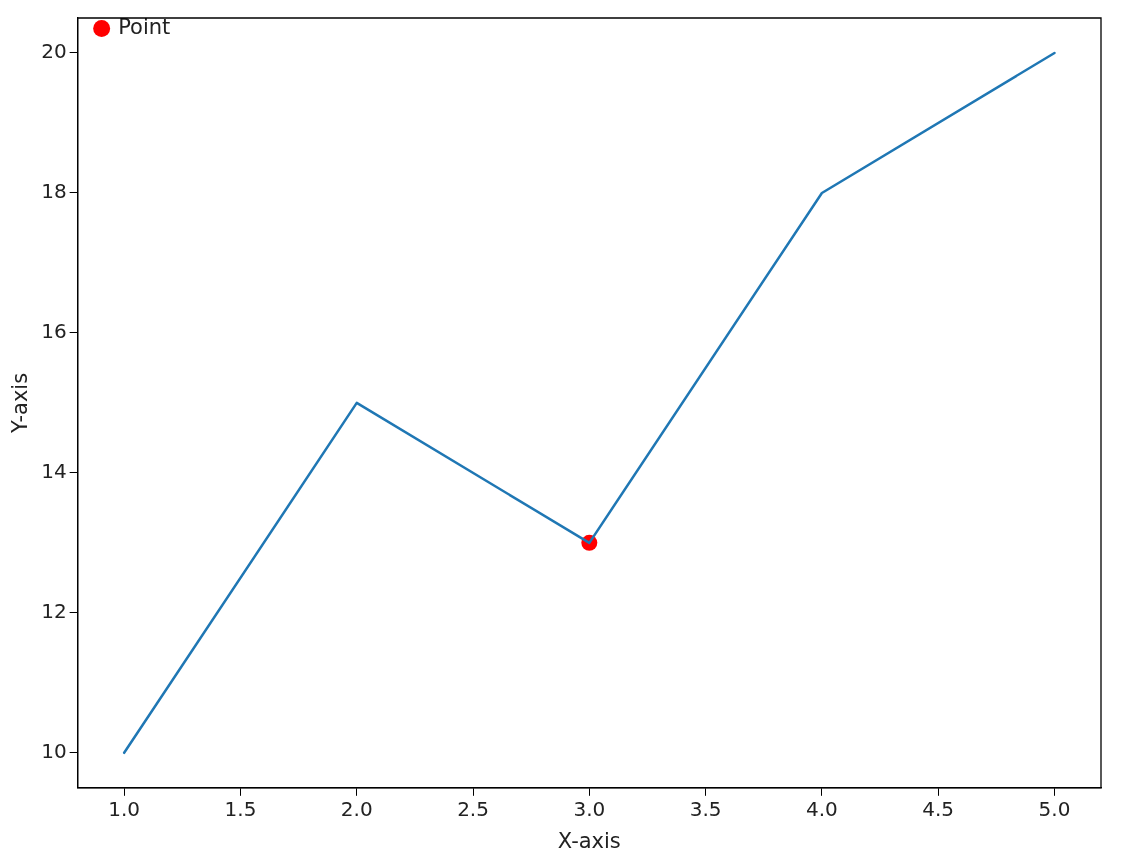 Image resolution: width=1126 pixels, height=864 pixels. What do you see at coordinates (54, 331) in the screenshot?
I see `y-tick-label: 16` at bounding box center [54, 331].